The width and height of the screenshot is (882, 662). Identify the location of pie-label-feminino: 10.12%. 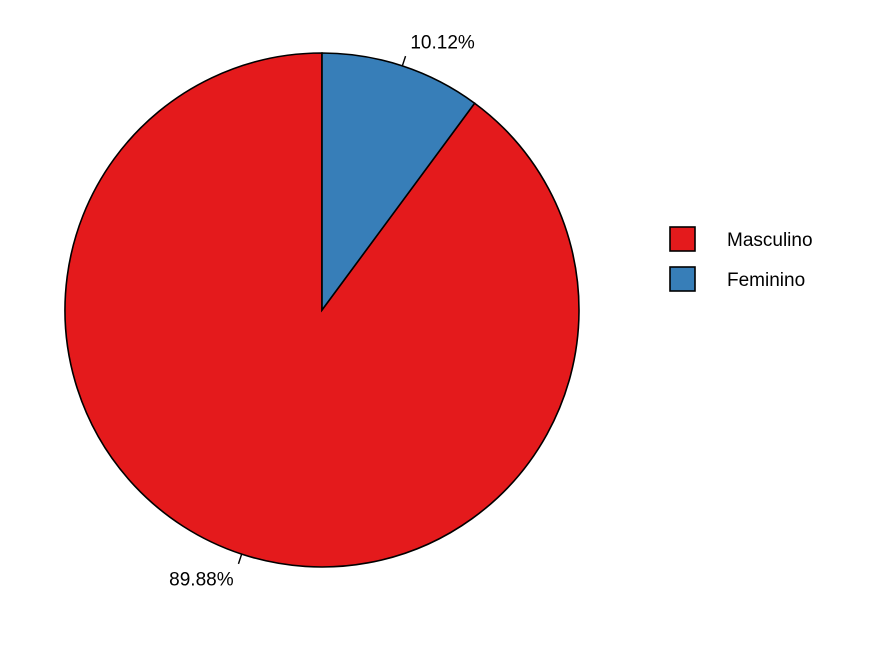
(442, 42).